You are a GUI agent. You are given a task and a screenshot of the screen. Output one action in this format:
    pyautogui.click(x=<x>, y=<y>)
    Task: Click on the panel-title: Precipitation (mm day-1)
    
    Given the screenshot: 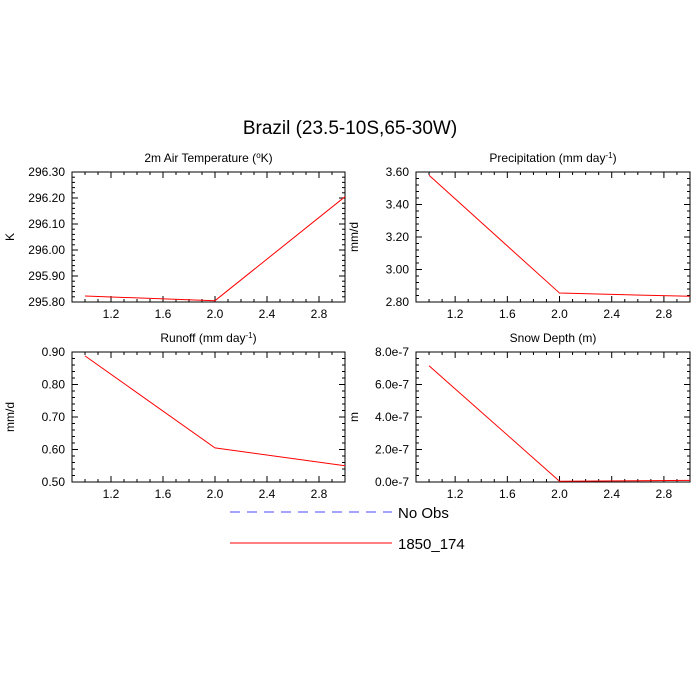 What is the action you would take?
    pyautogui.click(x=552, y=158)
    